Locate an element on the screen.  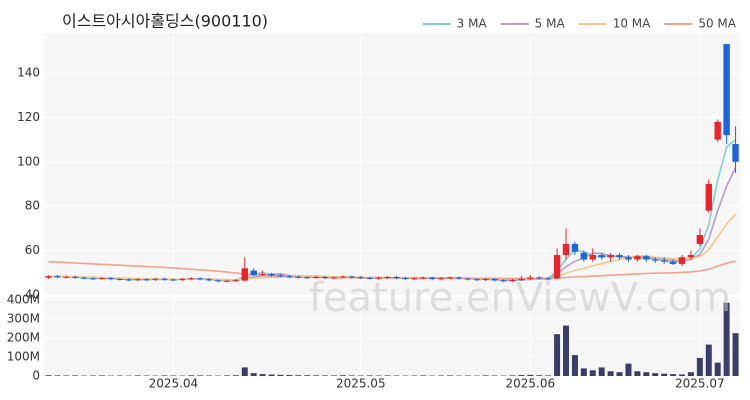
y-tick-label: 100 is located at coordinates (28, 161).